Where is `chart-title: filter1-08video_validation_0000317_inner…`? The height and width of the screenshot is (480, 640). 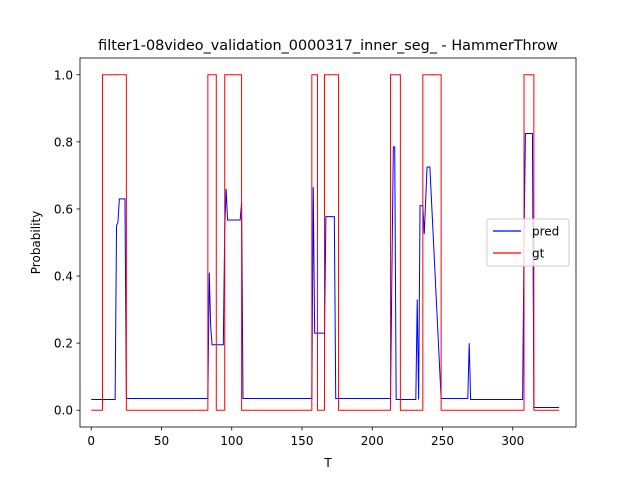 chart-title: filter1-08video_validation_0000317_inner… is located at coordinates (328, 46).